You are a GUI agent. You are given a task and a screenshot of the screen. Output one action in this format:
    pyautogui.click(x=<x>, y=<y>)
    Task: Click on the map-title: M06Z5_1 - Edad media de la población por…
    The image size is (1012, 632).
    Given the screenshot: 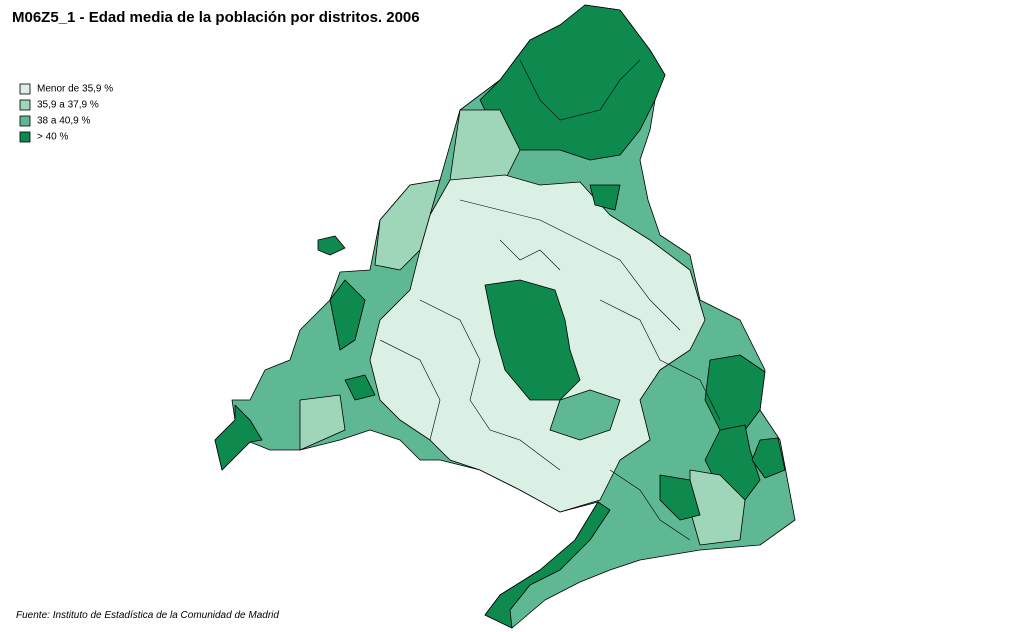 What is the action you would take?
    pyautogui.click(x=216, y=17)
    